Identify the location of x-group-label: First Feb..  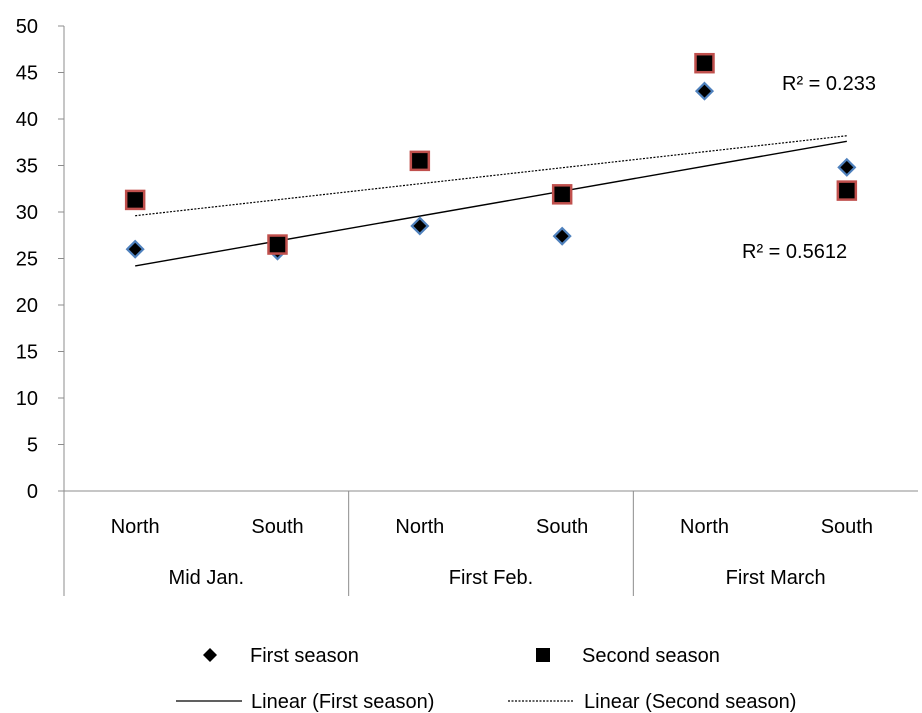
(491, 578).